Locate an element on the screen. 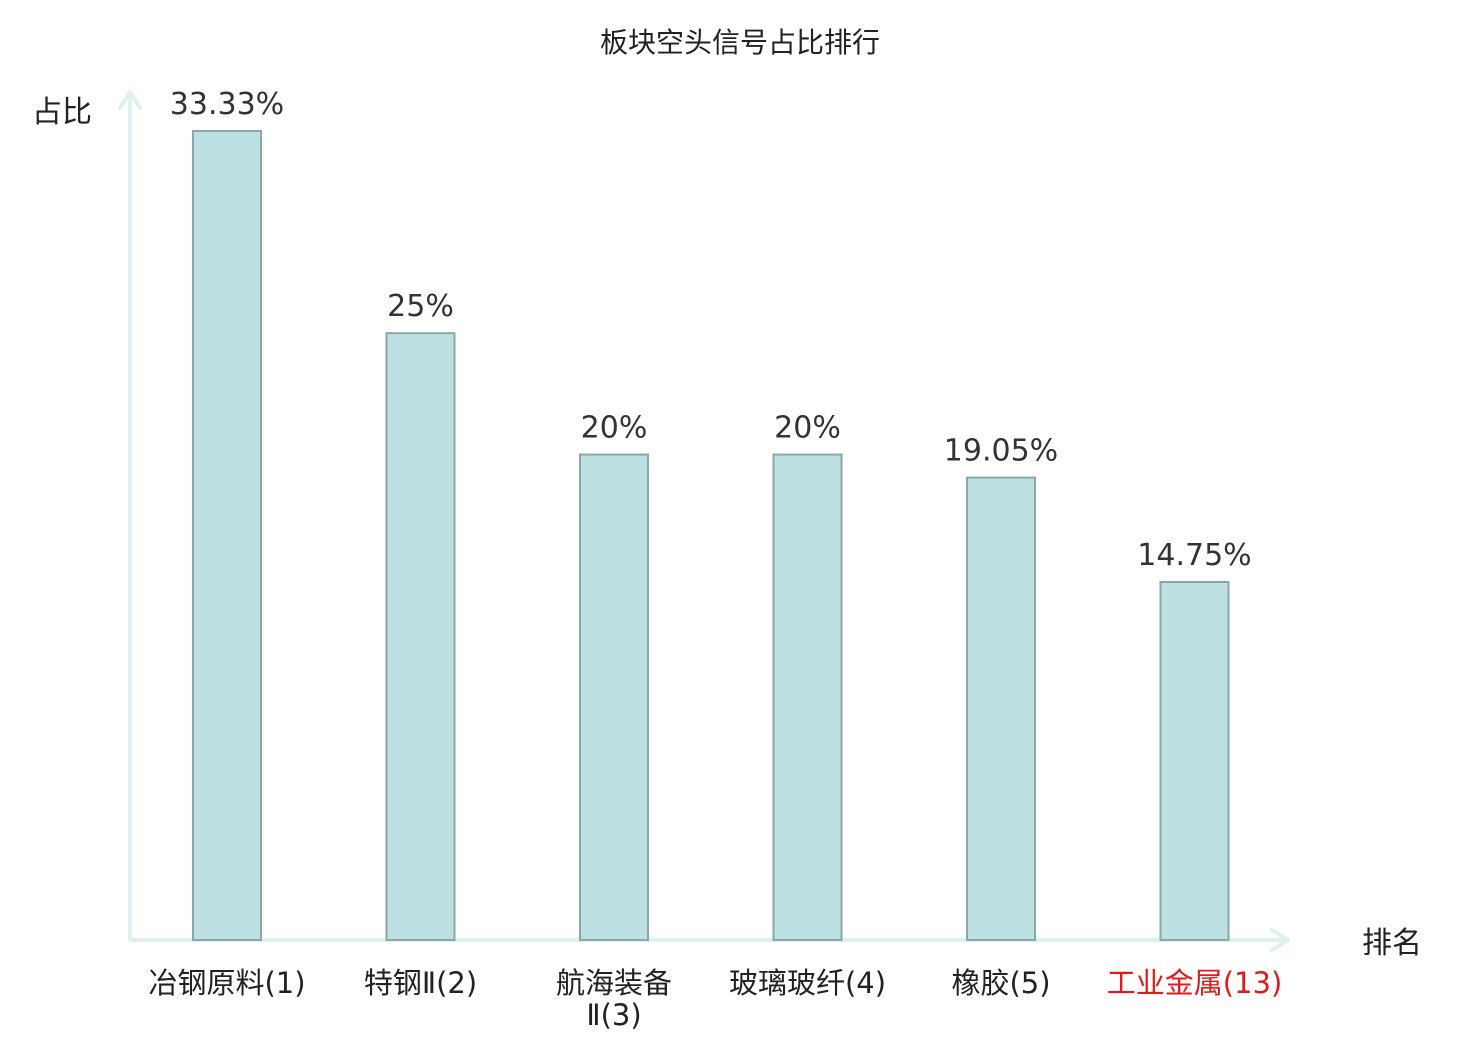 The image size is (1480, 1040). value-label-2: 25% is located at coordinates (420, 306).